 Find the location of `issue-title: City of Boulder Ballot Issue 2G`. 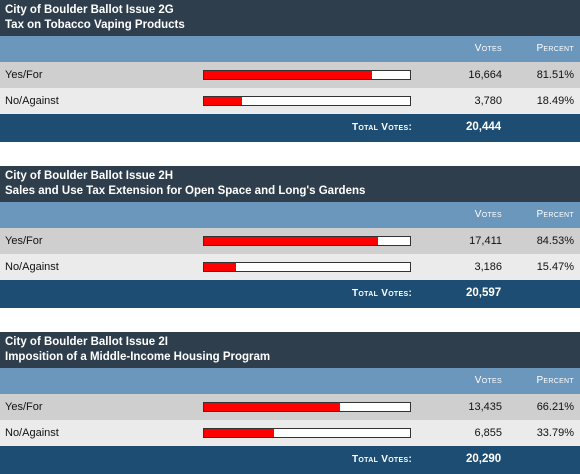

issue-title: City of Boulder Ballot Issue 2G is located at coordinates (89, 10).